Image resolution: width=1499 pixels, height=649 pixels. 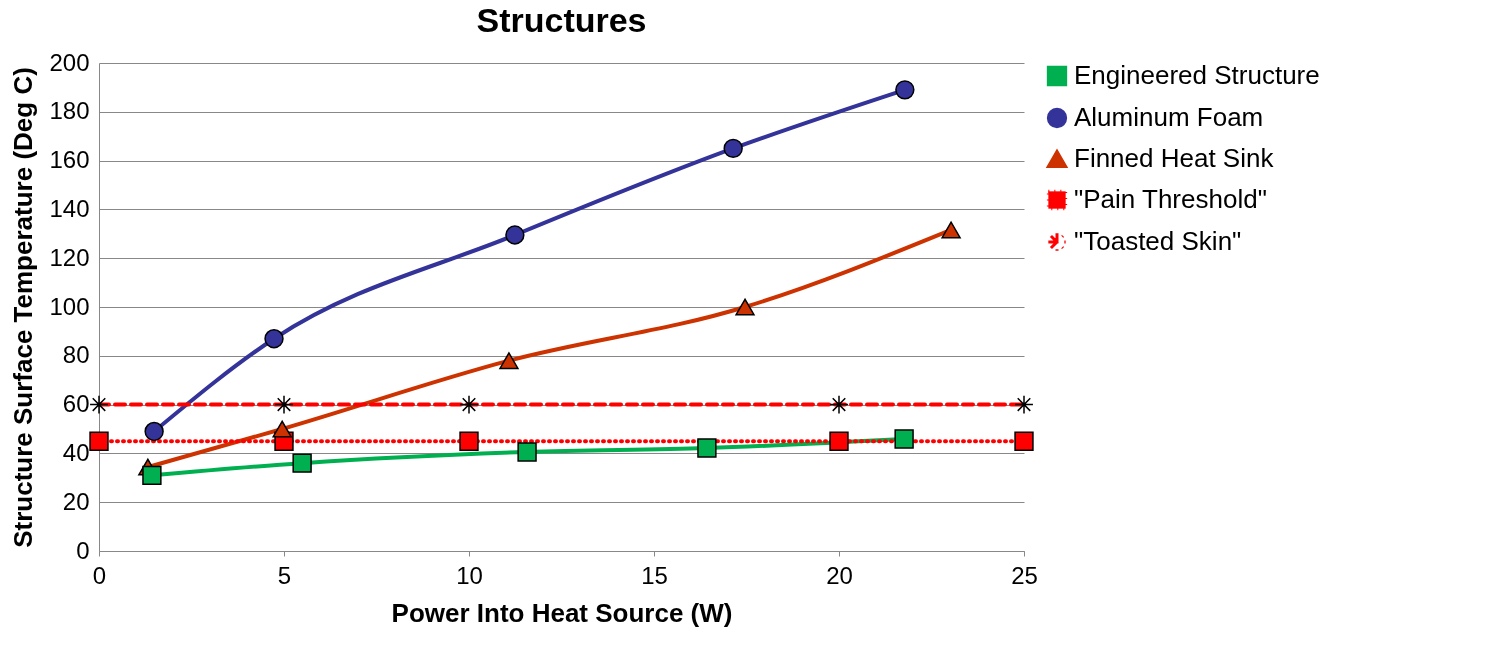 What do you see at coordinates (562, 612) in the screenshot?
I see `x-axis-title: Power Into Heat Source (W)` at bounding box center [562, 612].